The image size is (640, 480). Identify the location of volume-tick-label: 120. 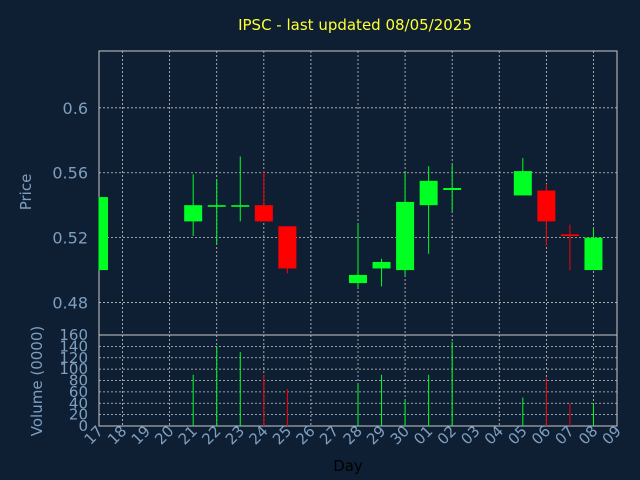
(73, 358).